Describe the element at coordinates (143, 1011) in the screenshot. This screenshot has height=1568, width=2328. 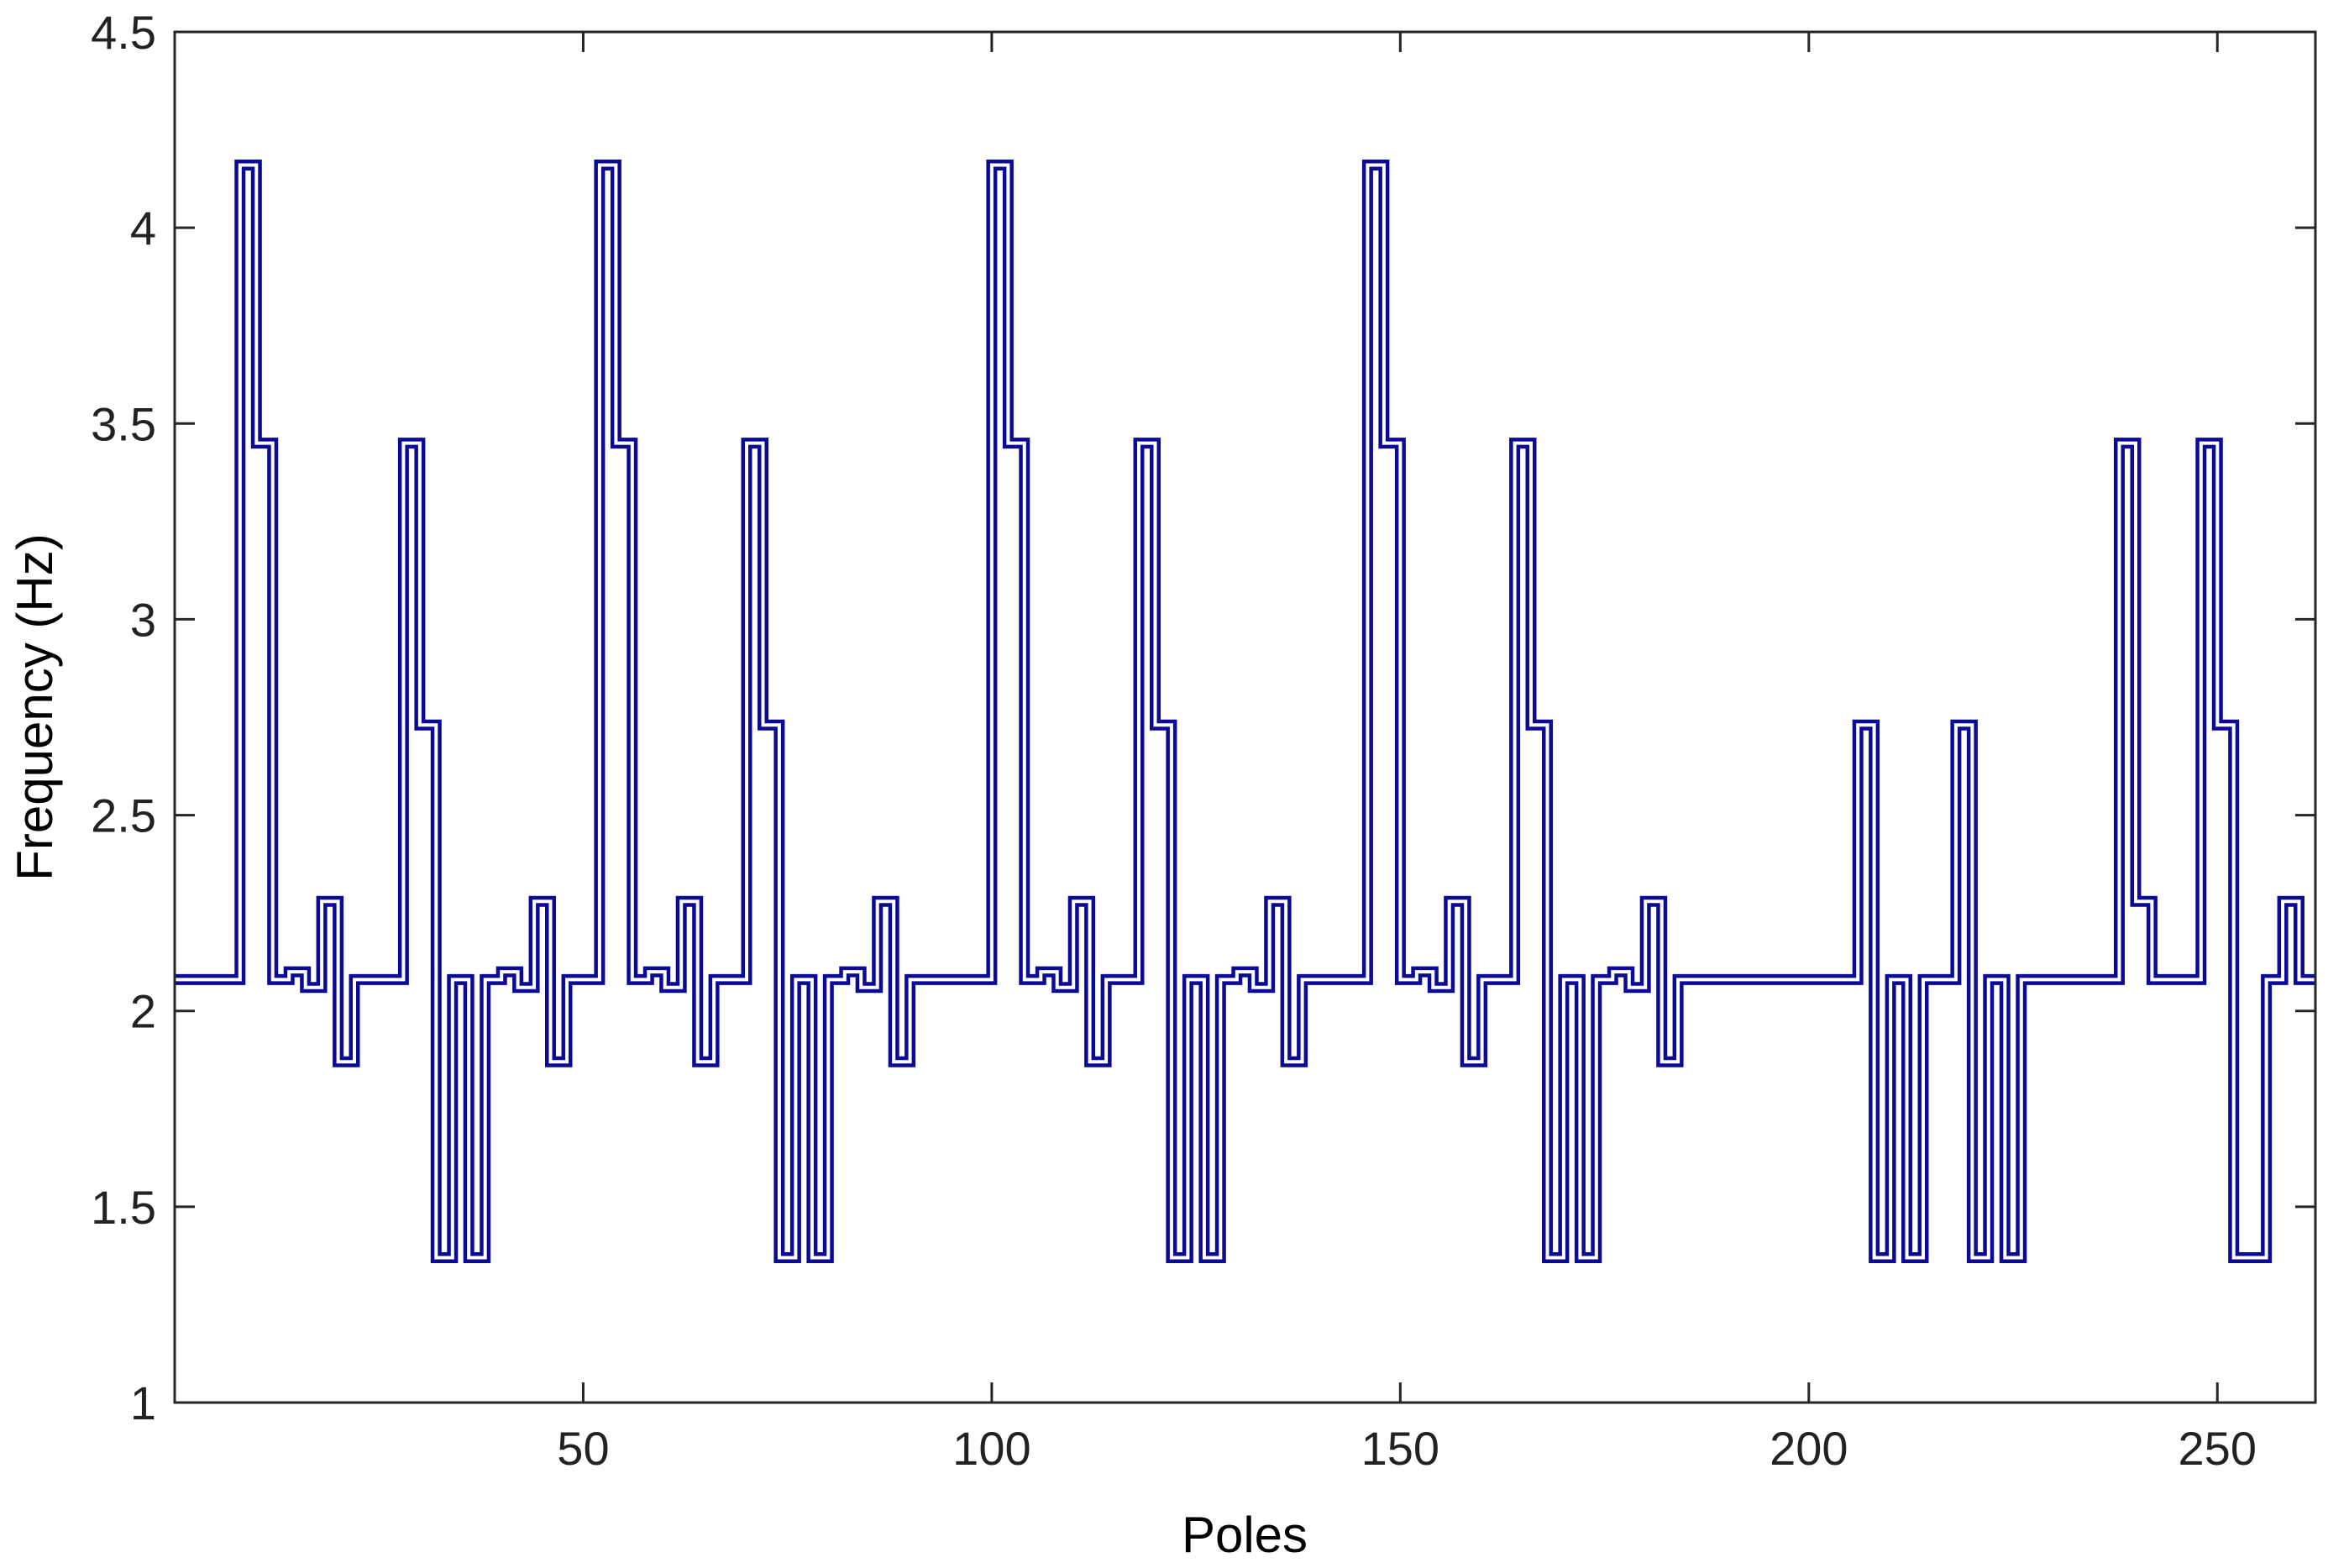
I see `y-tick-label: 2` at that location.